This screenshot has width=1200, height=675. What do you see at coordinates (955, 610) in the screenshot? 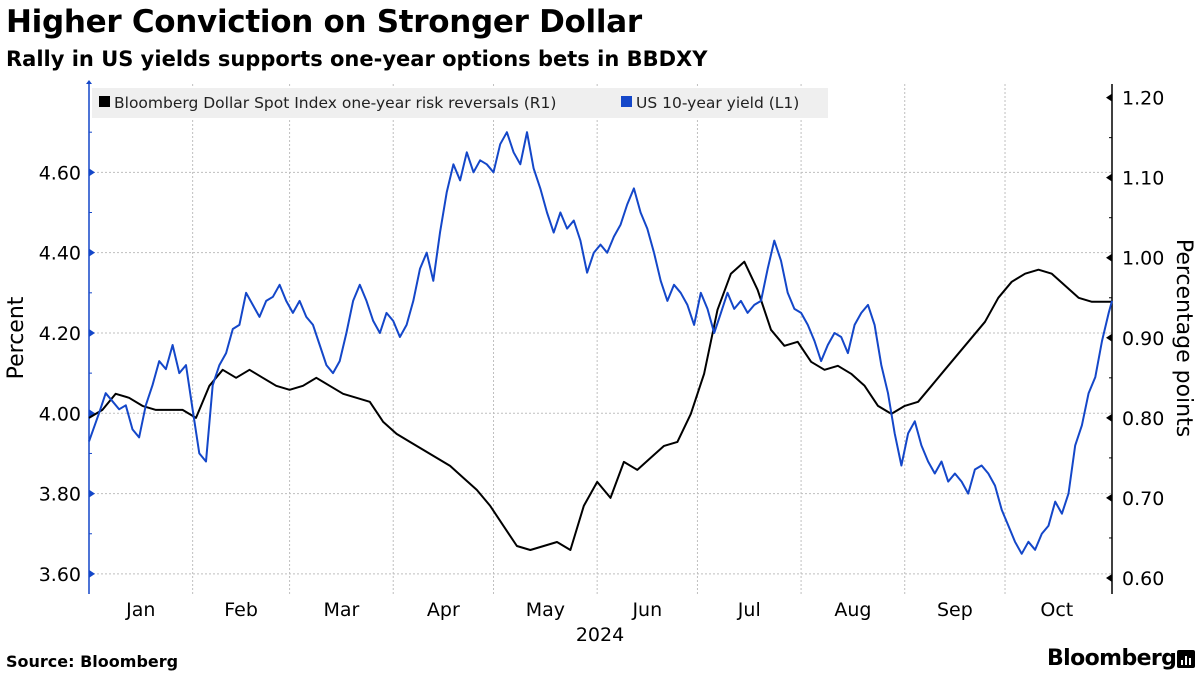
I see `x-tick-label: Sep` at bounding box center [955, 610].